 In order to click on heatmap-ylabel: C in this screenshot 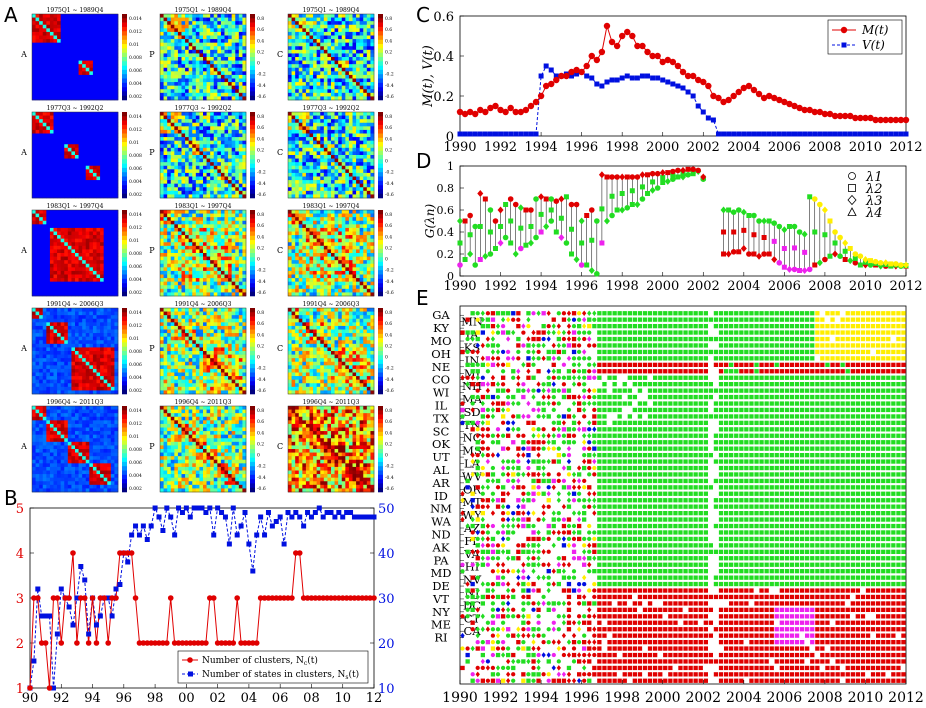, I will do `click(280, 250)`.